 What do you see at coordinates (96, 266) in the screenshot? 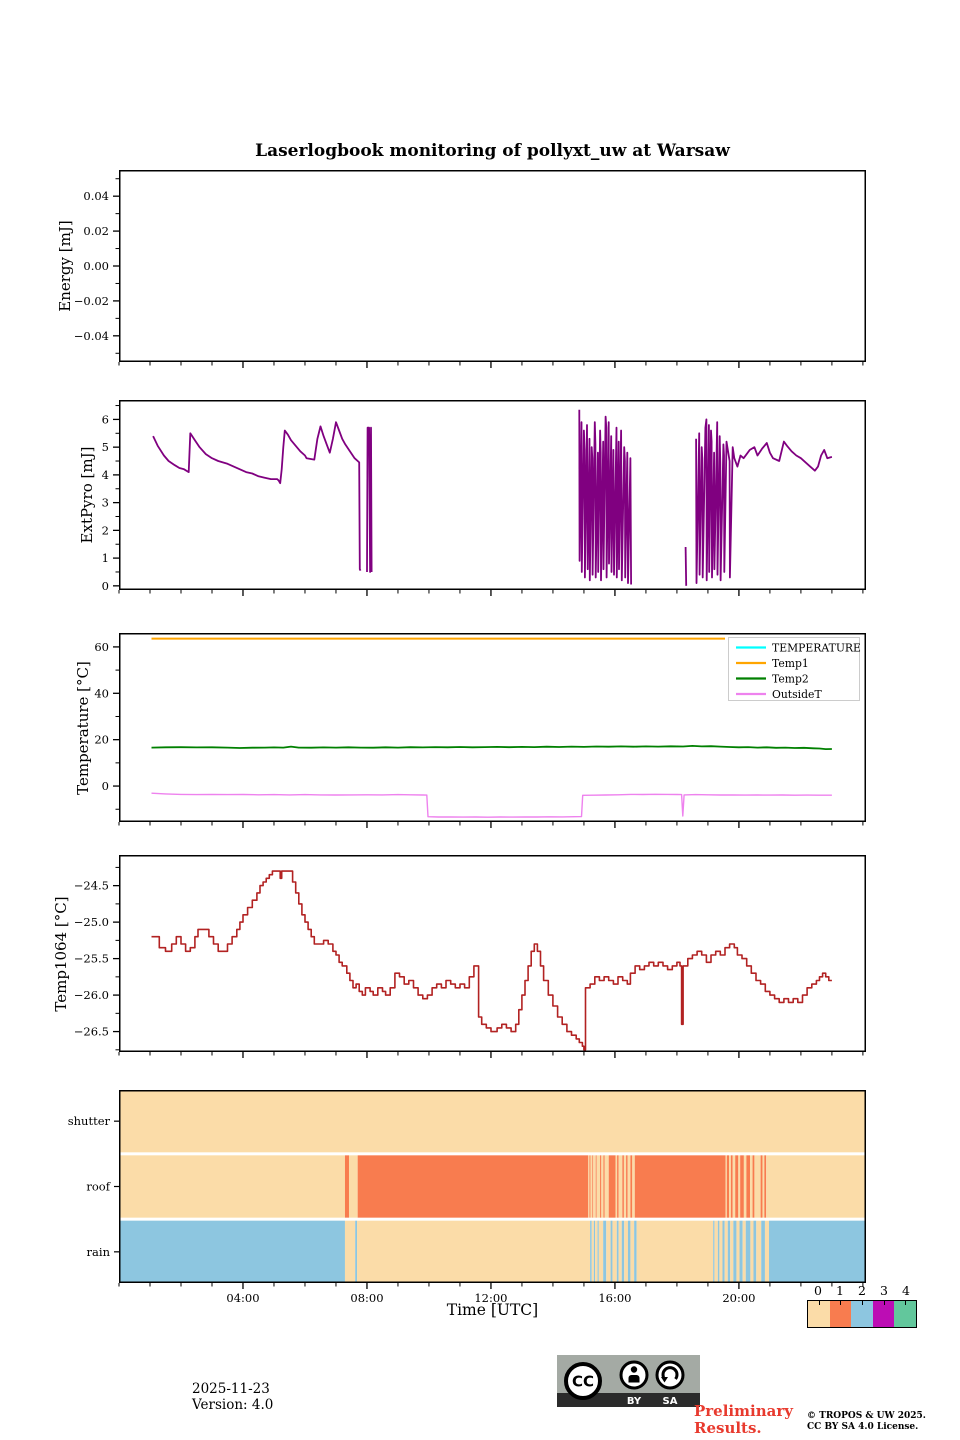
I see `y-tick-label: 0.00` at bounding box center [96, 266].